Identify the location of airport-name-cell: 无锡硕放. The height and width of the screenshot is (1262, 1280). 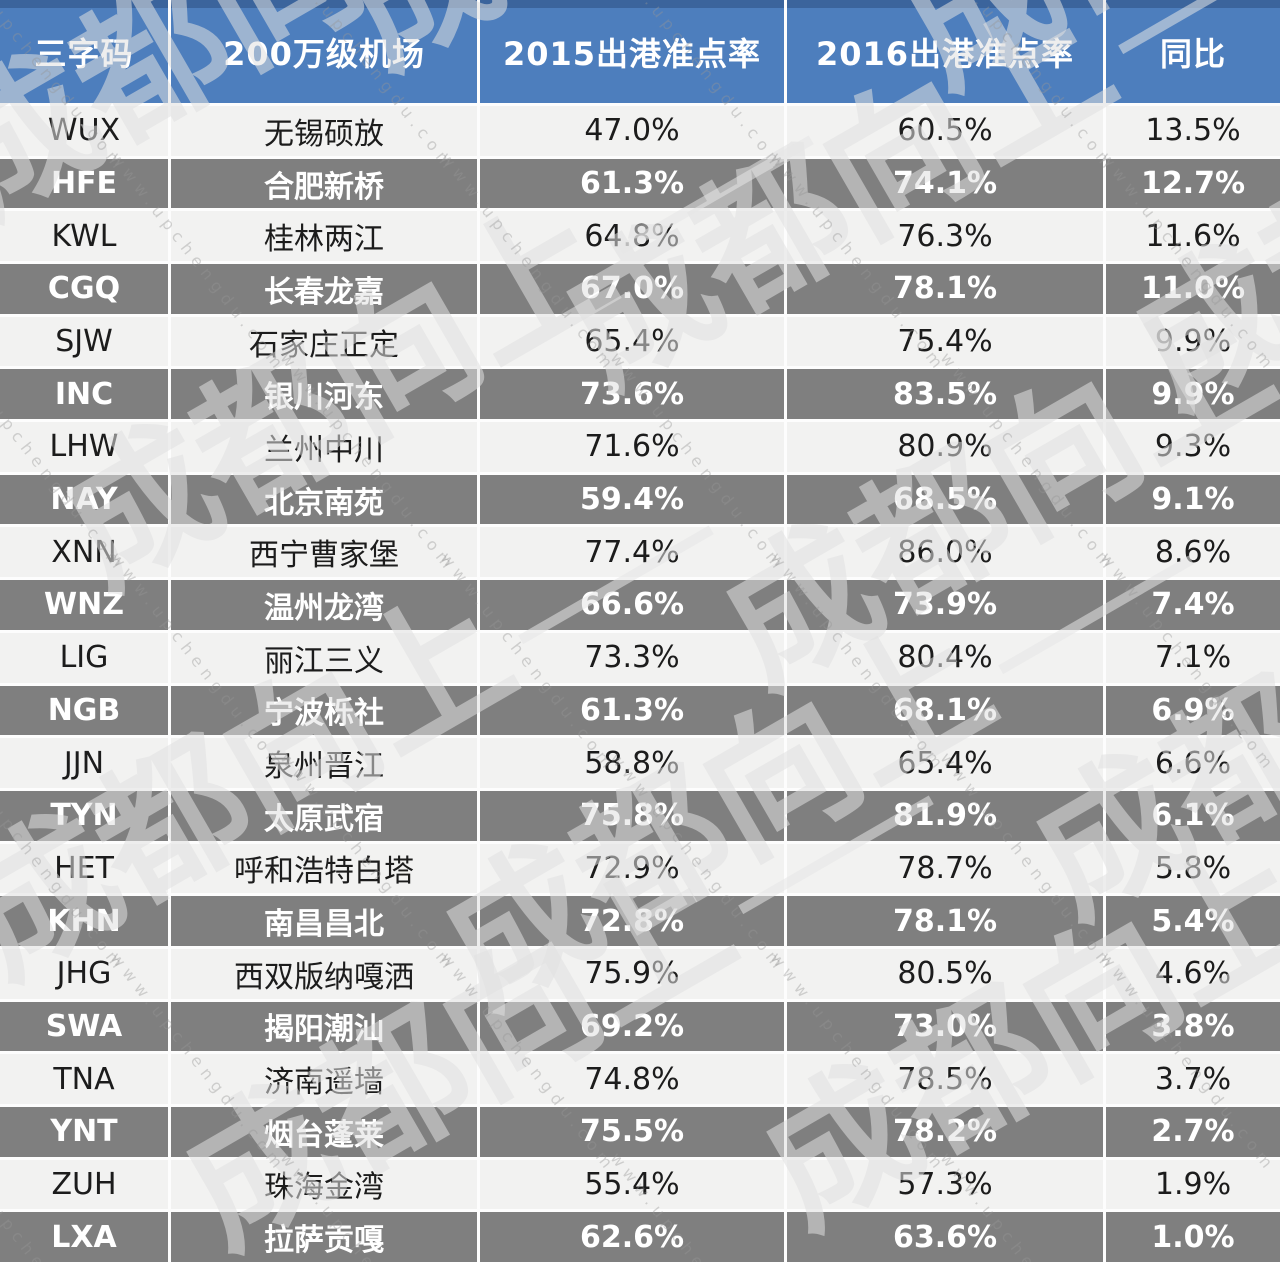
(324, 131).